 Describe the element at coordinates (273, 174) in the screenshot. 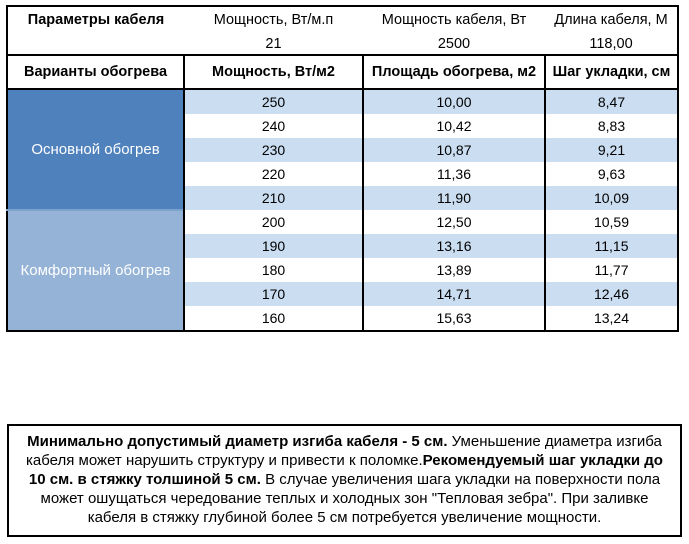

I see `cell-power: 220` at that location.